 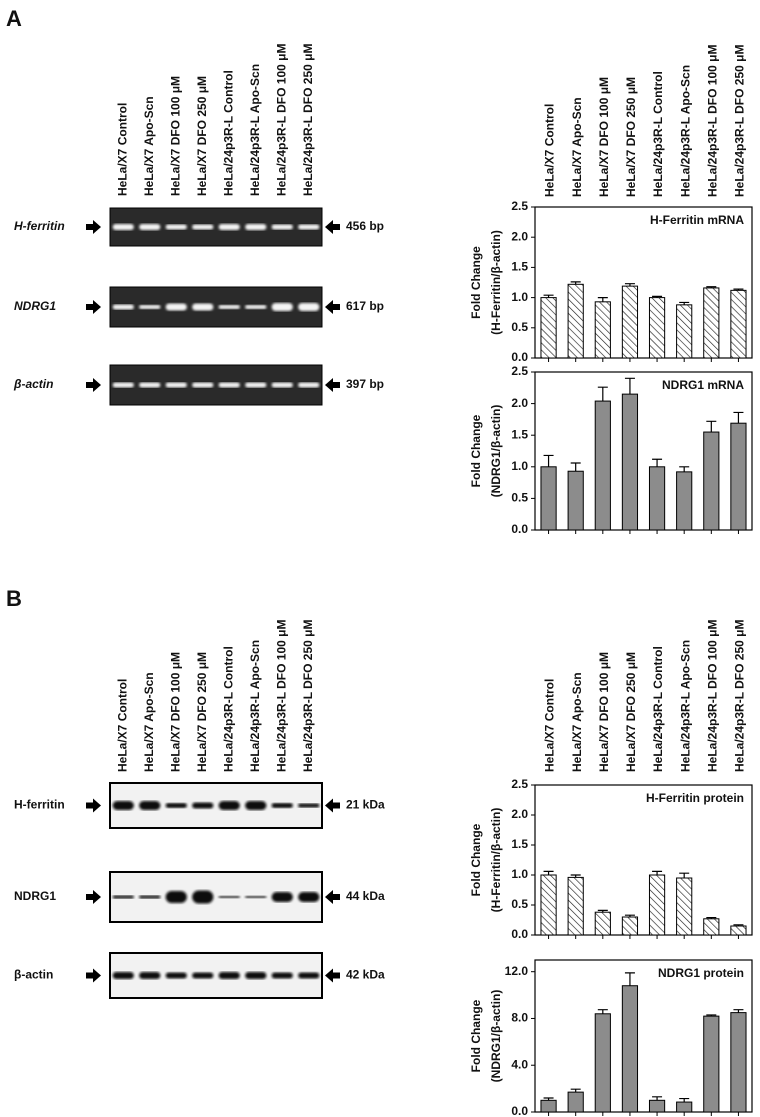 I want to click on x-tick-label: HeLa/X7 DFO 100 μM, so click(x=604, y=137).